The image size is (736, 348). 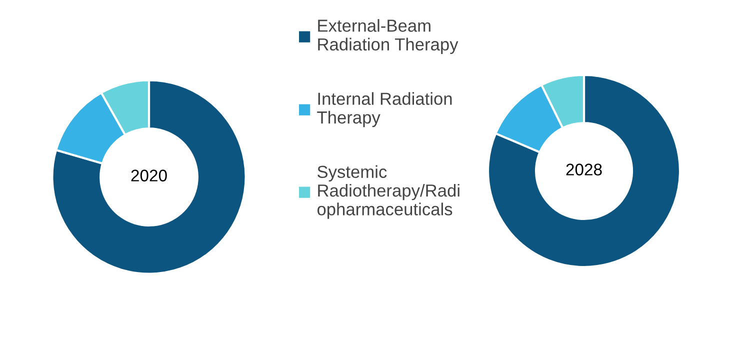 I want to click on legend-label: External-Beam Radiation Therapy, so click(x=388, y=36).